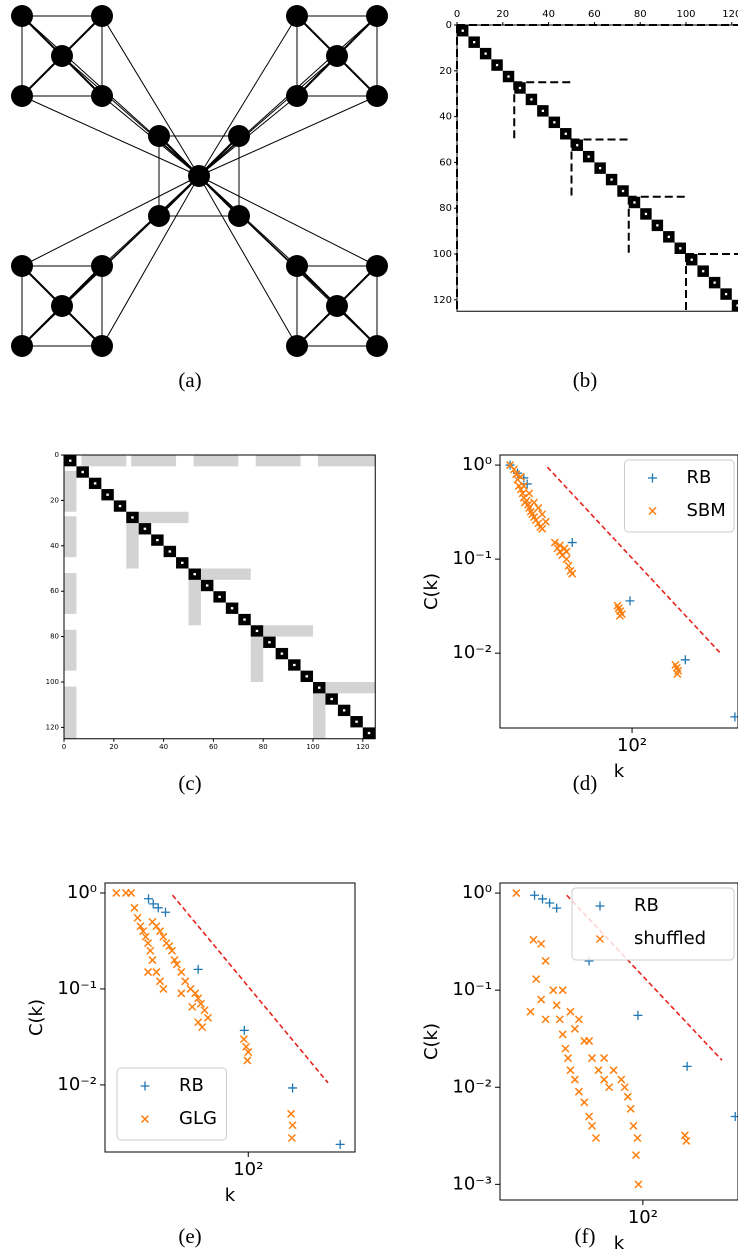 This screenshot has width=738, height=1254. I want to click on caption: (a), so click(189, 380).